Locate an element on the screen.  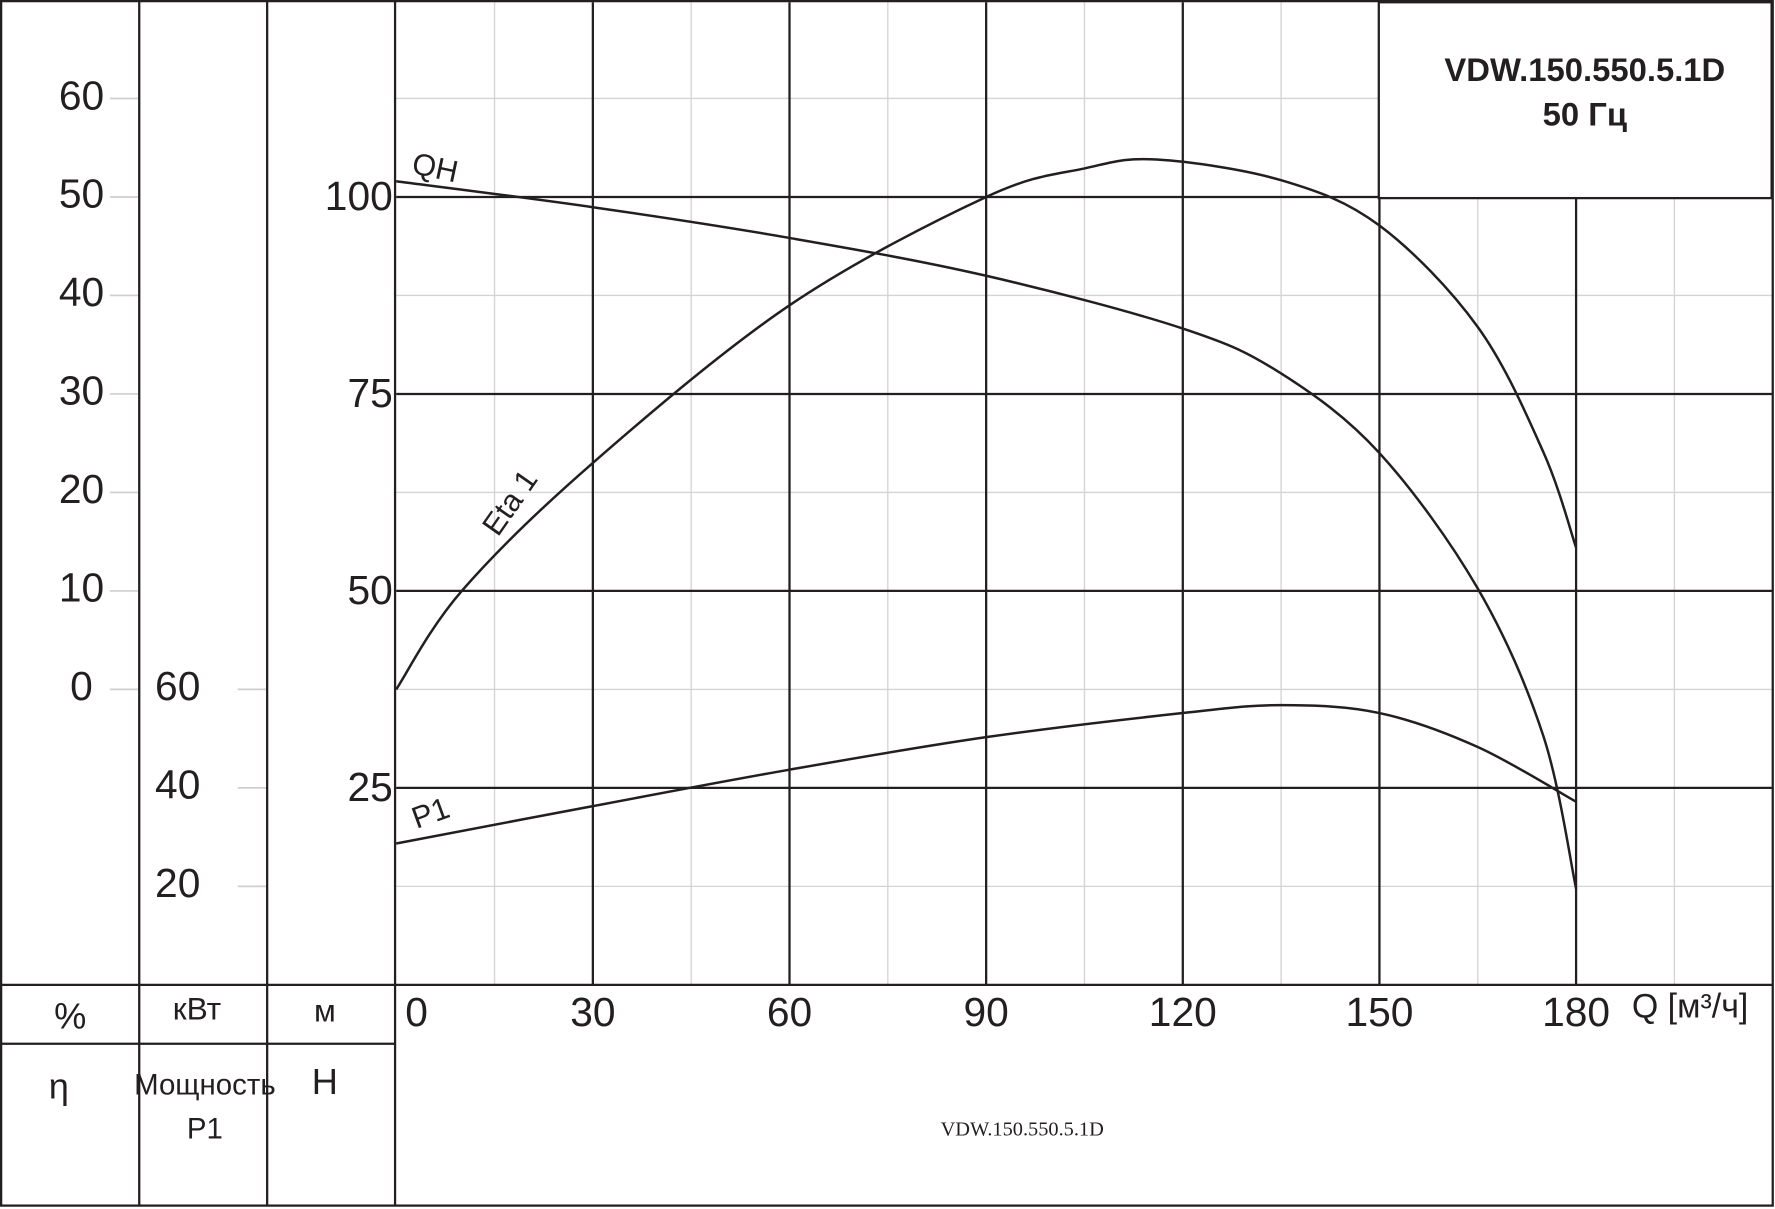
x-tick-label: 120 is located at coordinates (1183, 1012).